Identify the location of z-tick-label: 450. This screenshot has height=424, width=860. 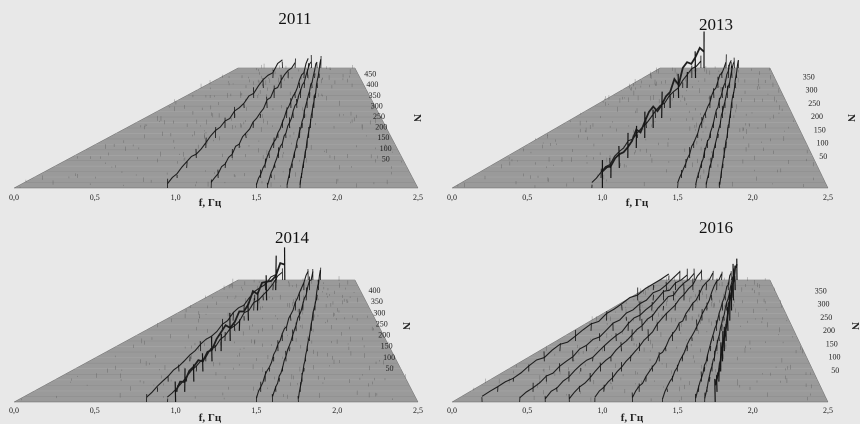
(370, 74).